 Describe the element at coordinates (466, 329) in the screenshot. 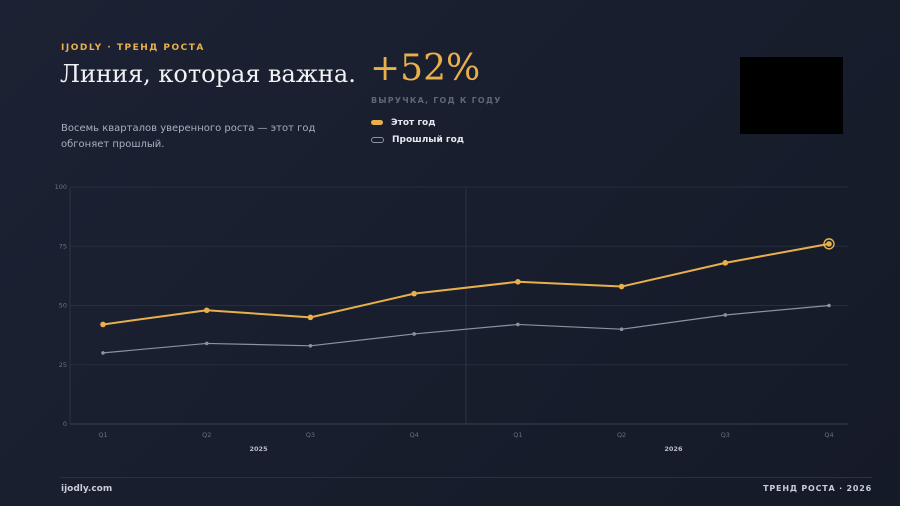

I see `series-line-previous` at that location.